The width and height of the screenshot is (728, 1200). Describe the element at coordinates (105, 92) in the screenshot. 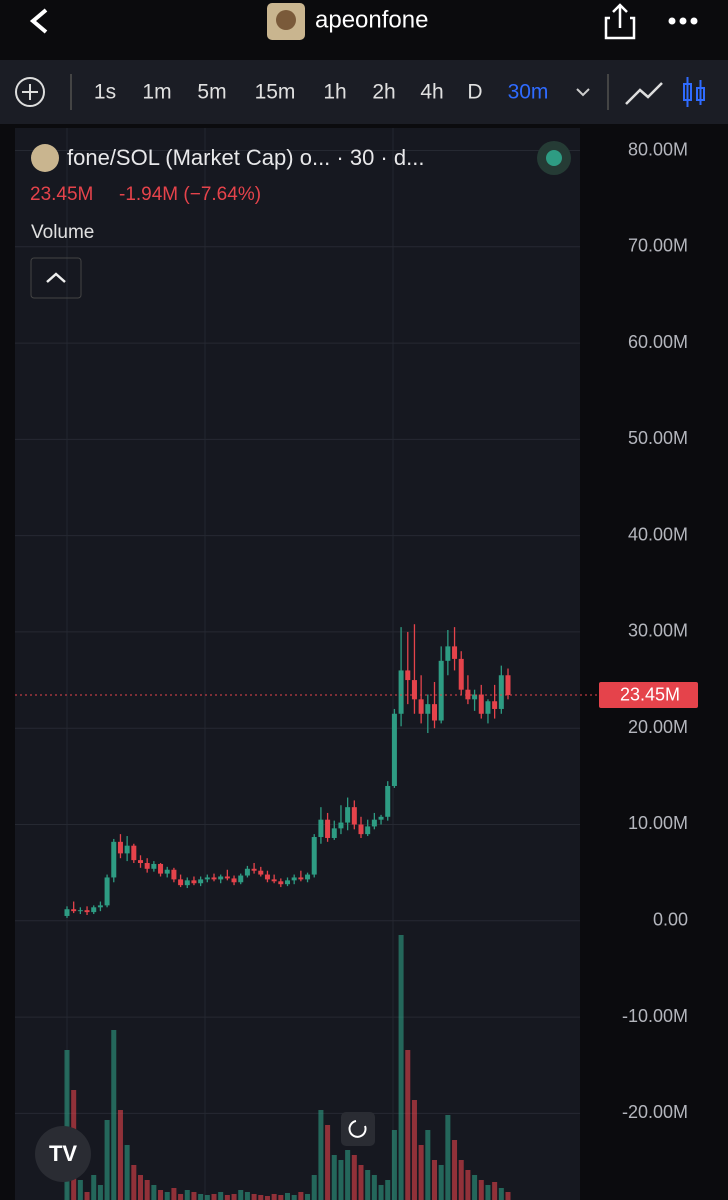

I see `interval-button: 1s` at that location.